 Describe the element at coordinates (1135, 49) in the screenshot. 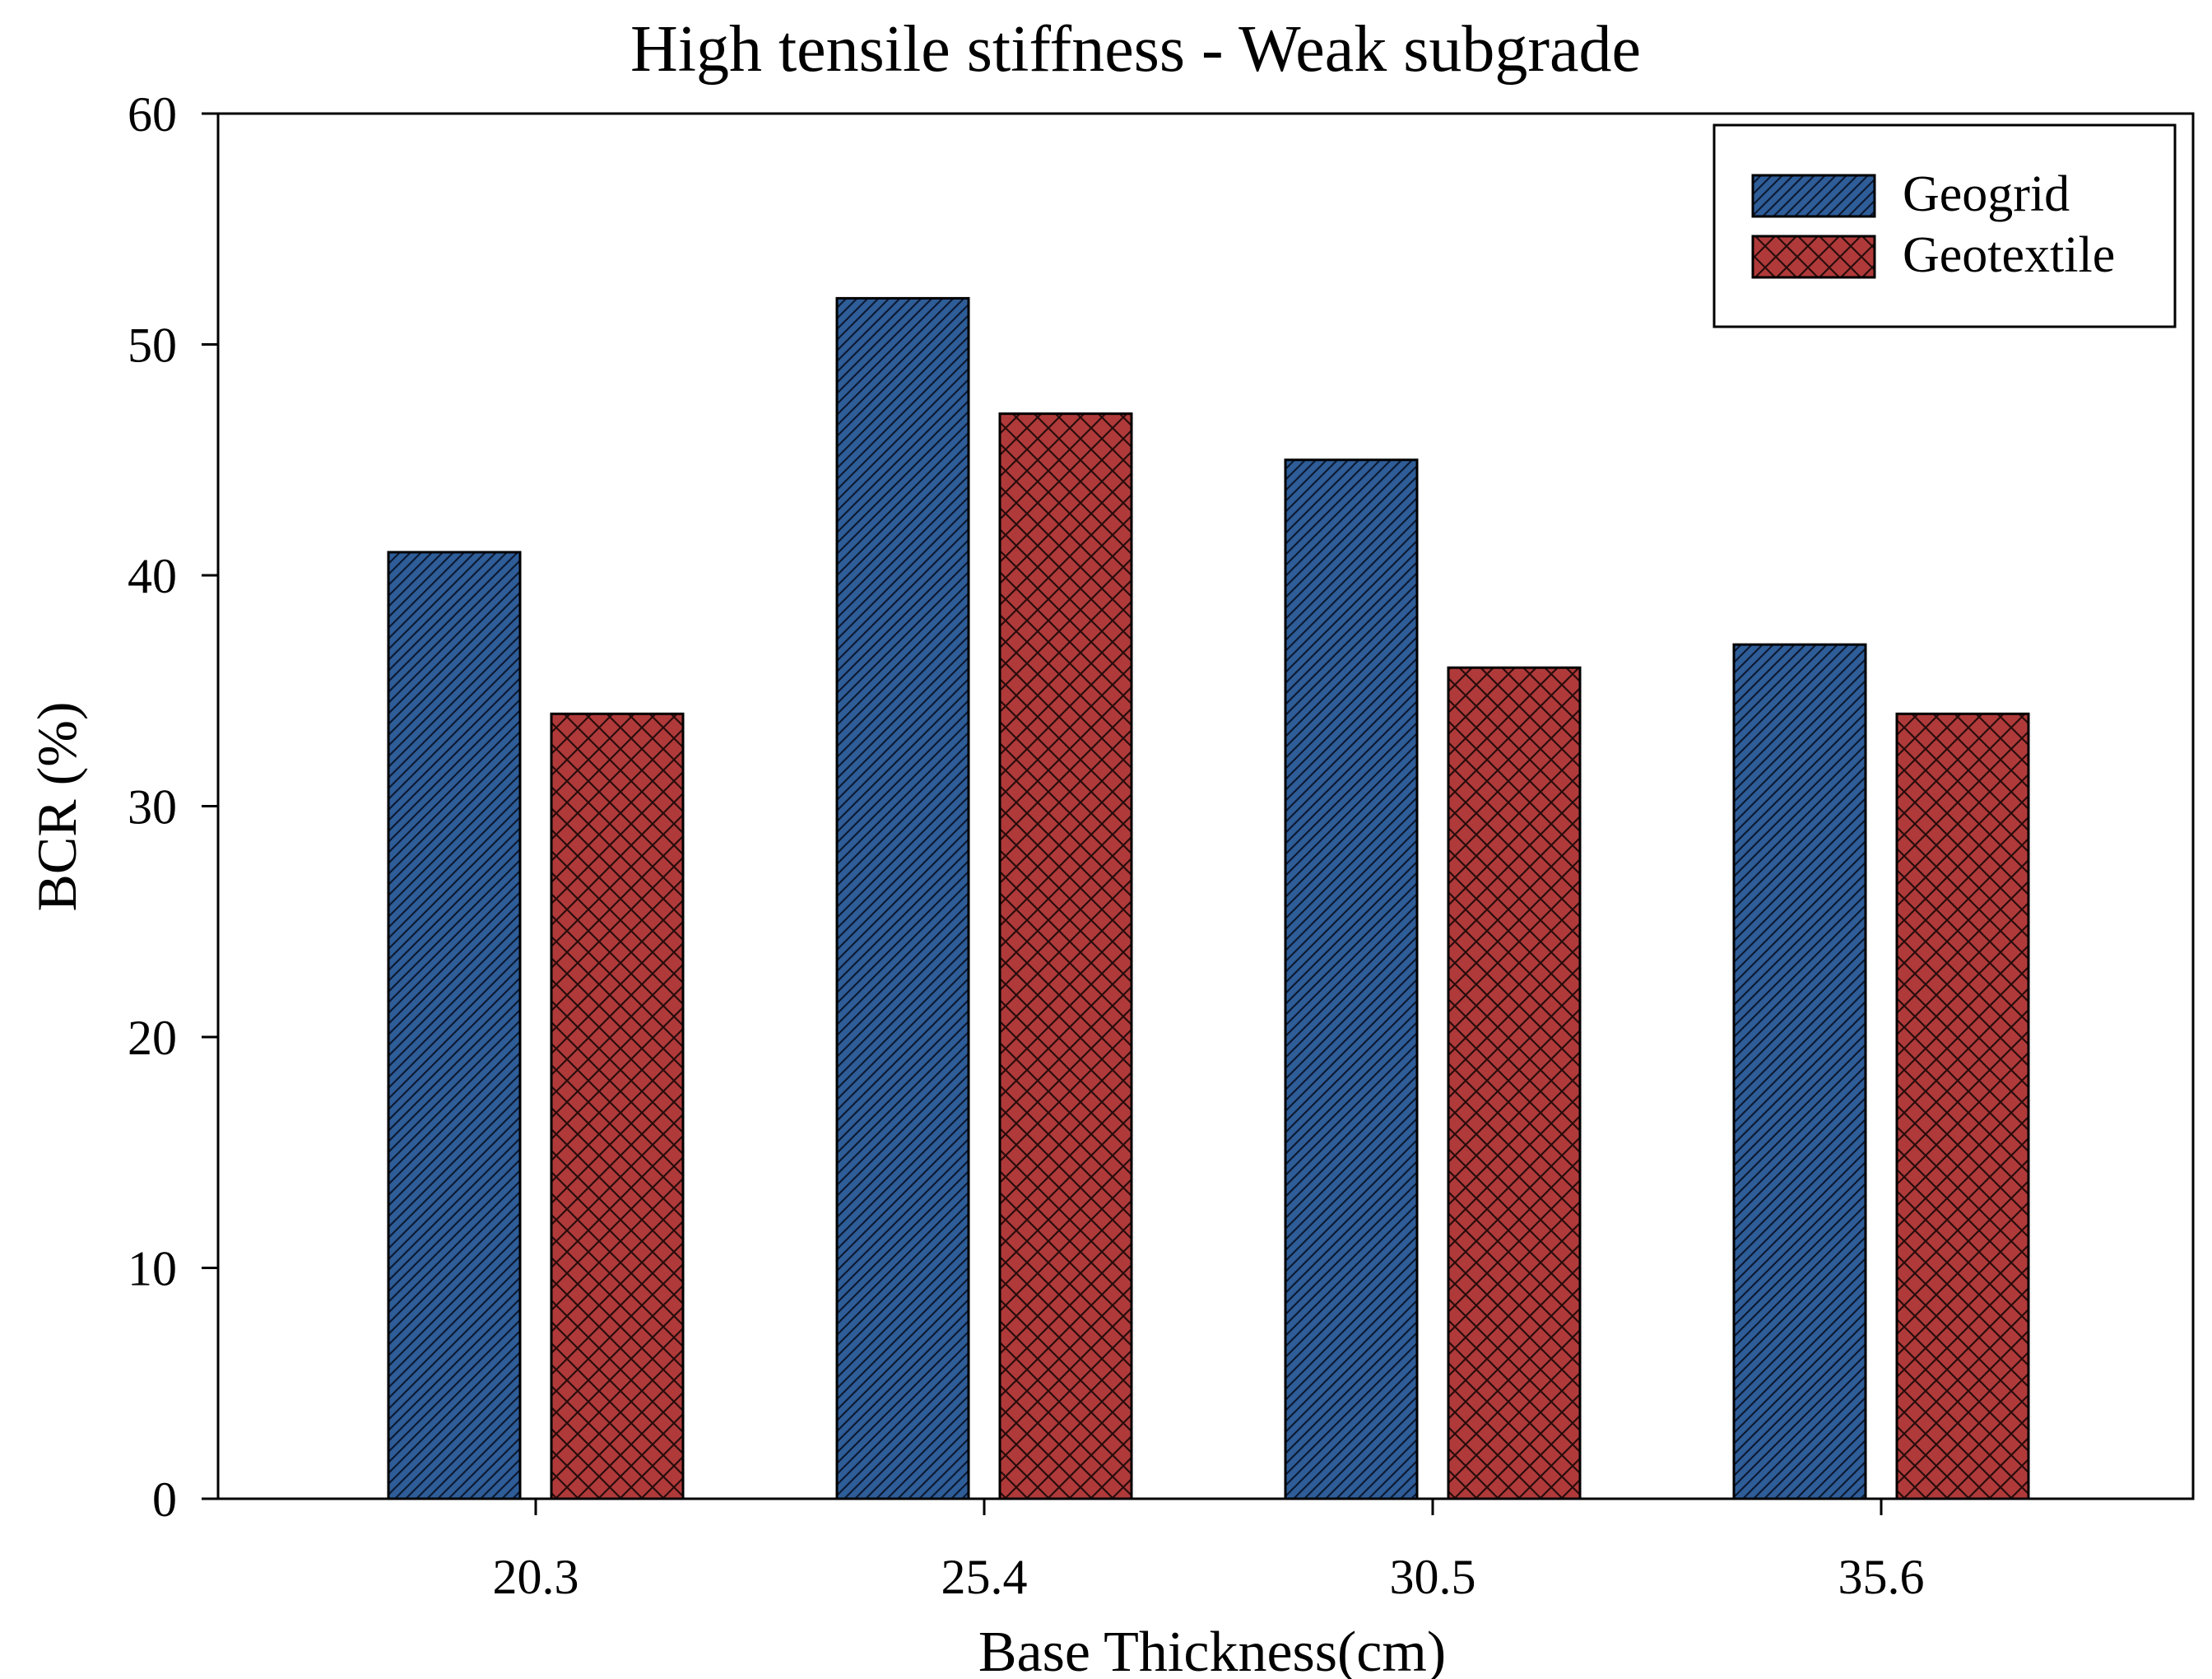

I see `chart-title: High tensile stiffness - Weak subgrade` at that location.